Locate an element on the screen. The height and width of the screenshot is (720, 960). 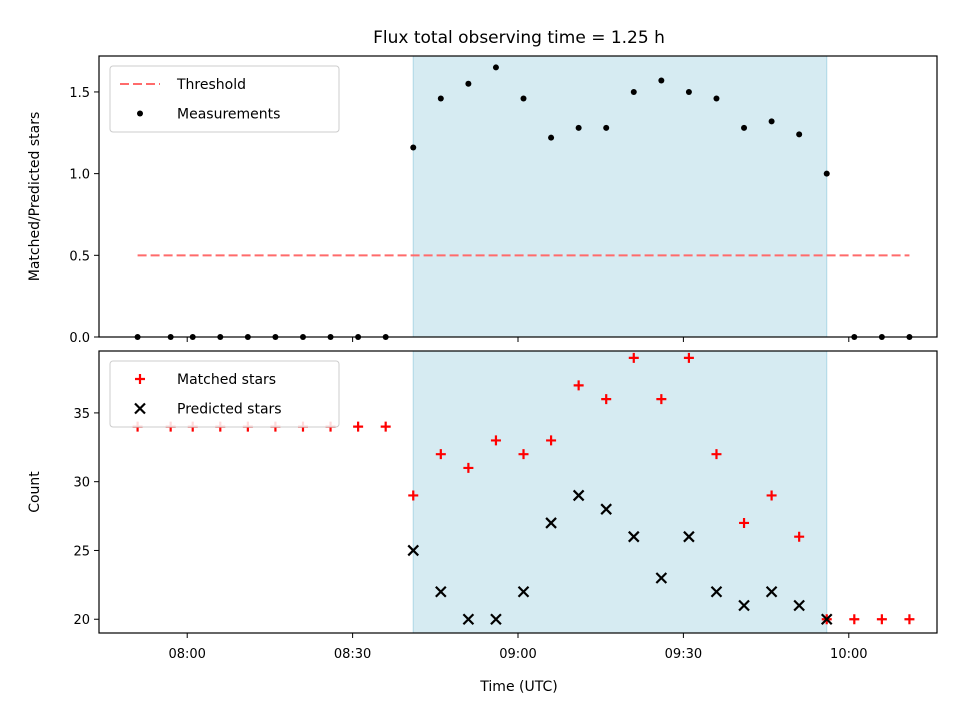
bottom-legend: Matched stars Predicted stars is located at coordinates (224, 394).